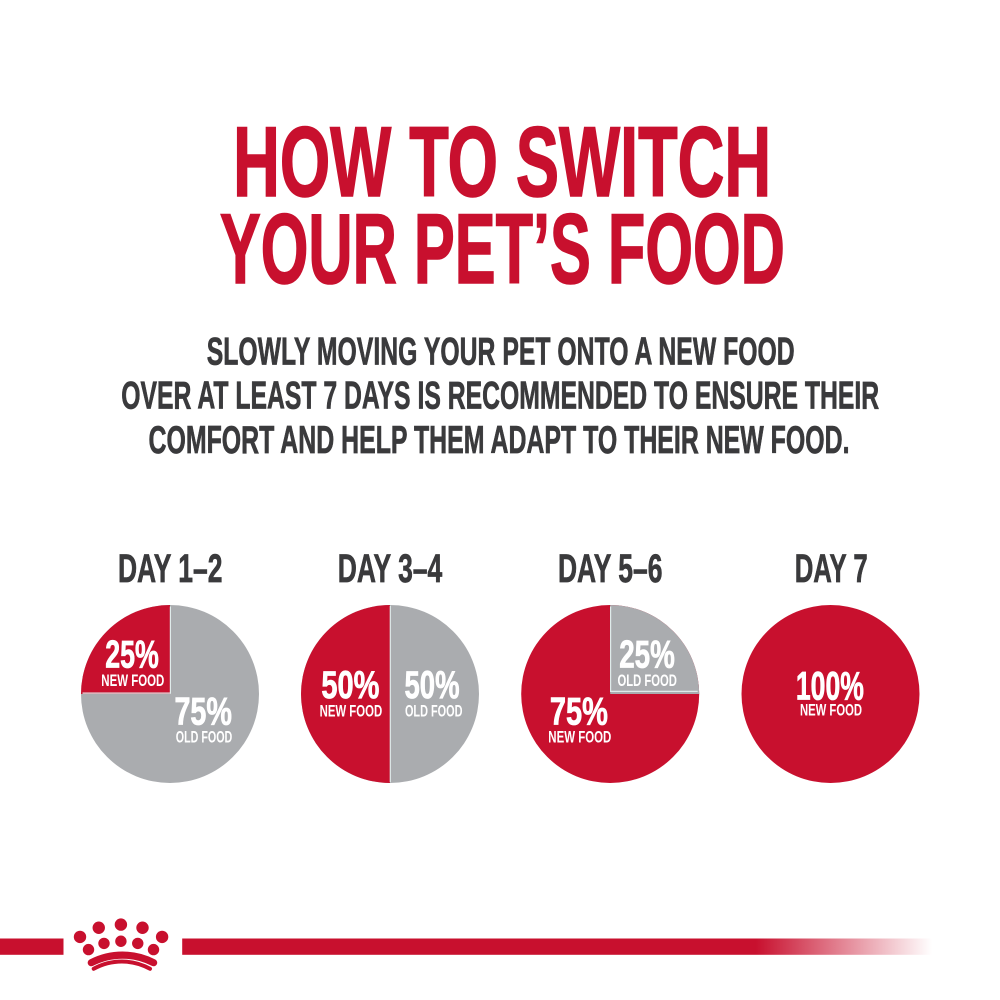  I want to click on svg-text: DAY 5–6, so click(610, 569).